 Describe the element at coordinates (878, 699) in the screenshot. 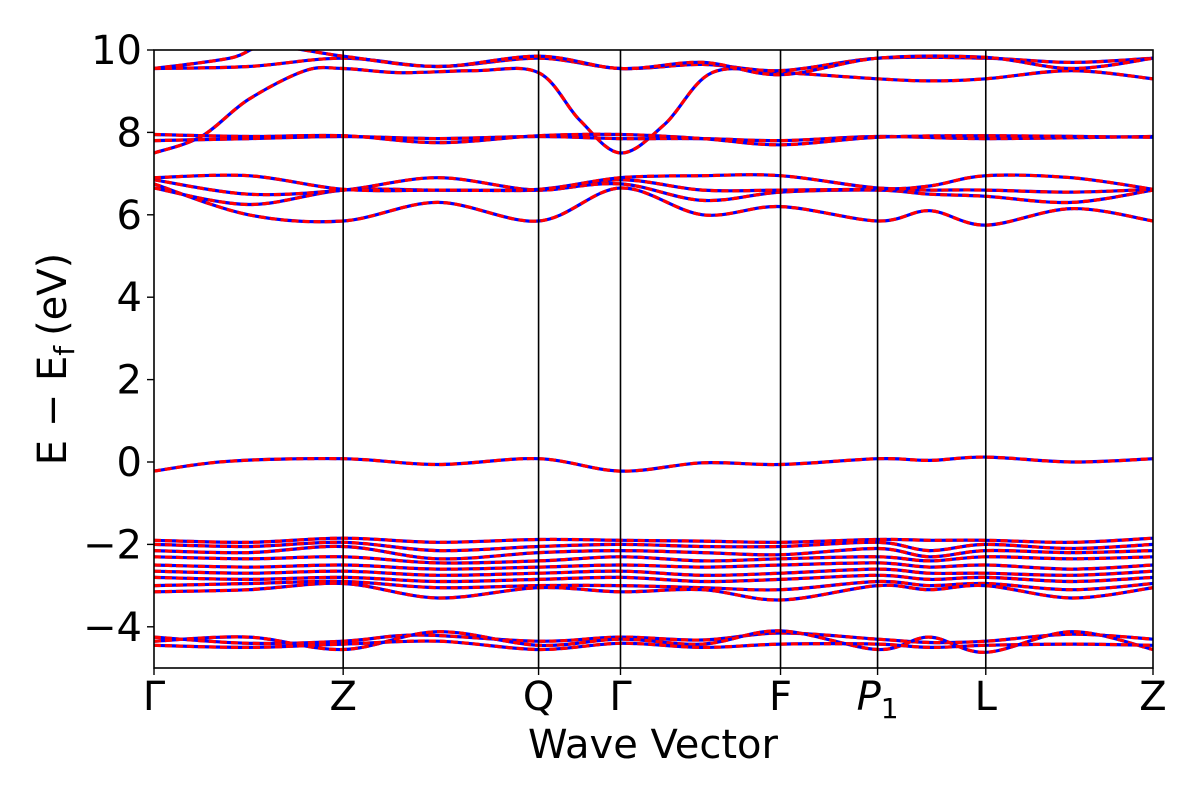

I see `x-tick-label-5: P1` at that location.